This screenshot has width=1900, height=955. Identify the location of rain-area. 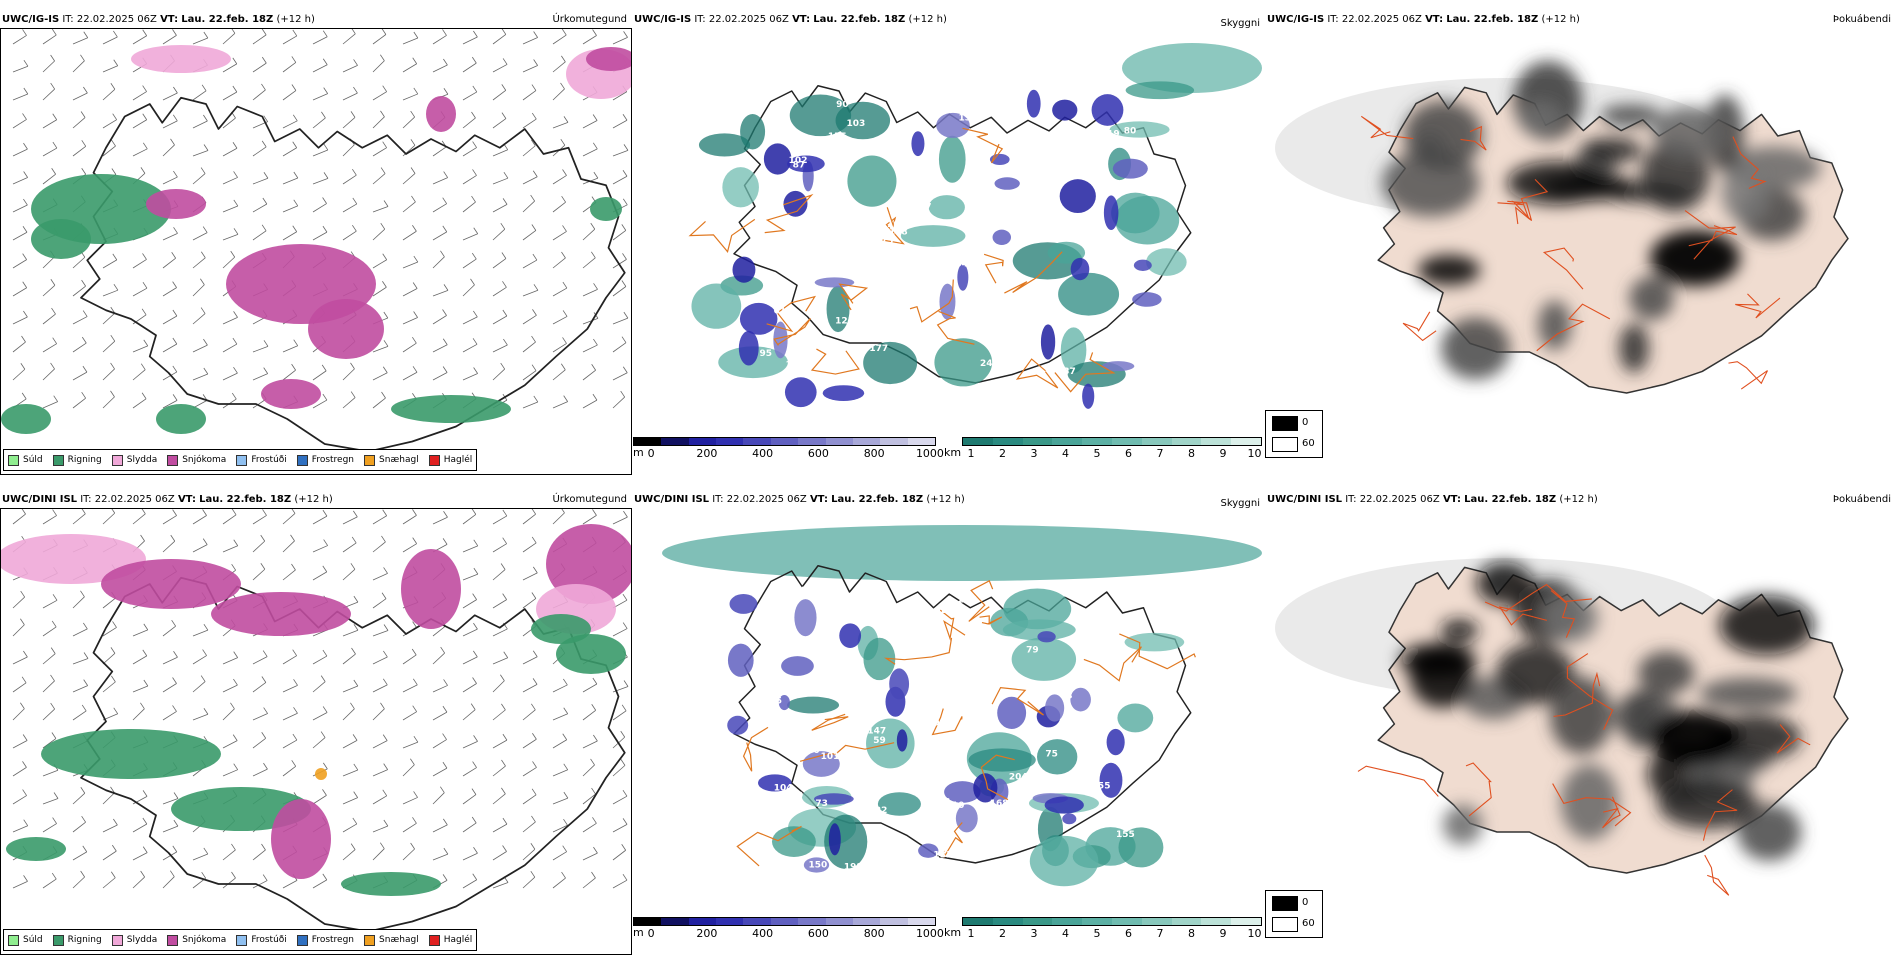
(181, 419).